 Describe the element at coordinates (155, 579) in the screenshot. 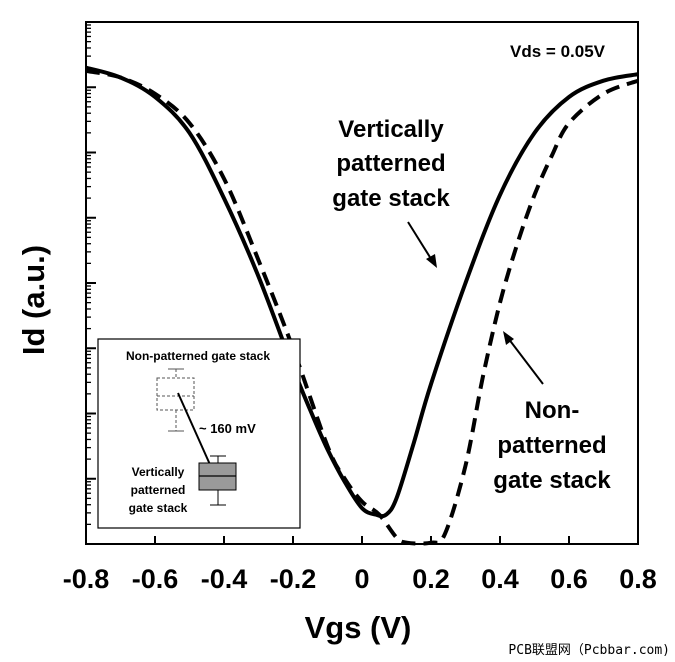

I see `x-tick-label: -0.6` at that location.